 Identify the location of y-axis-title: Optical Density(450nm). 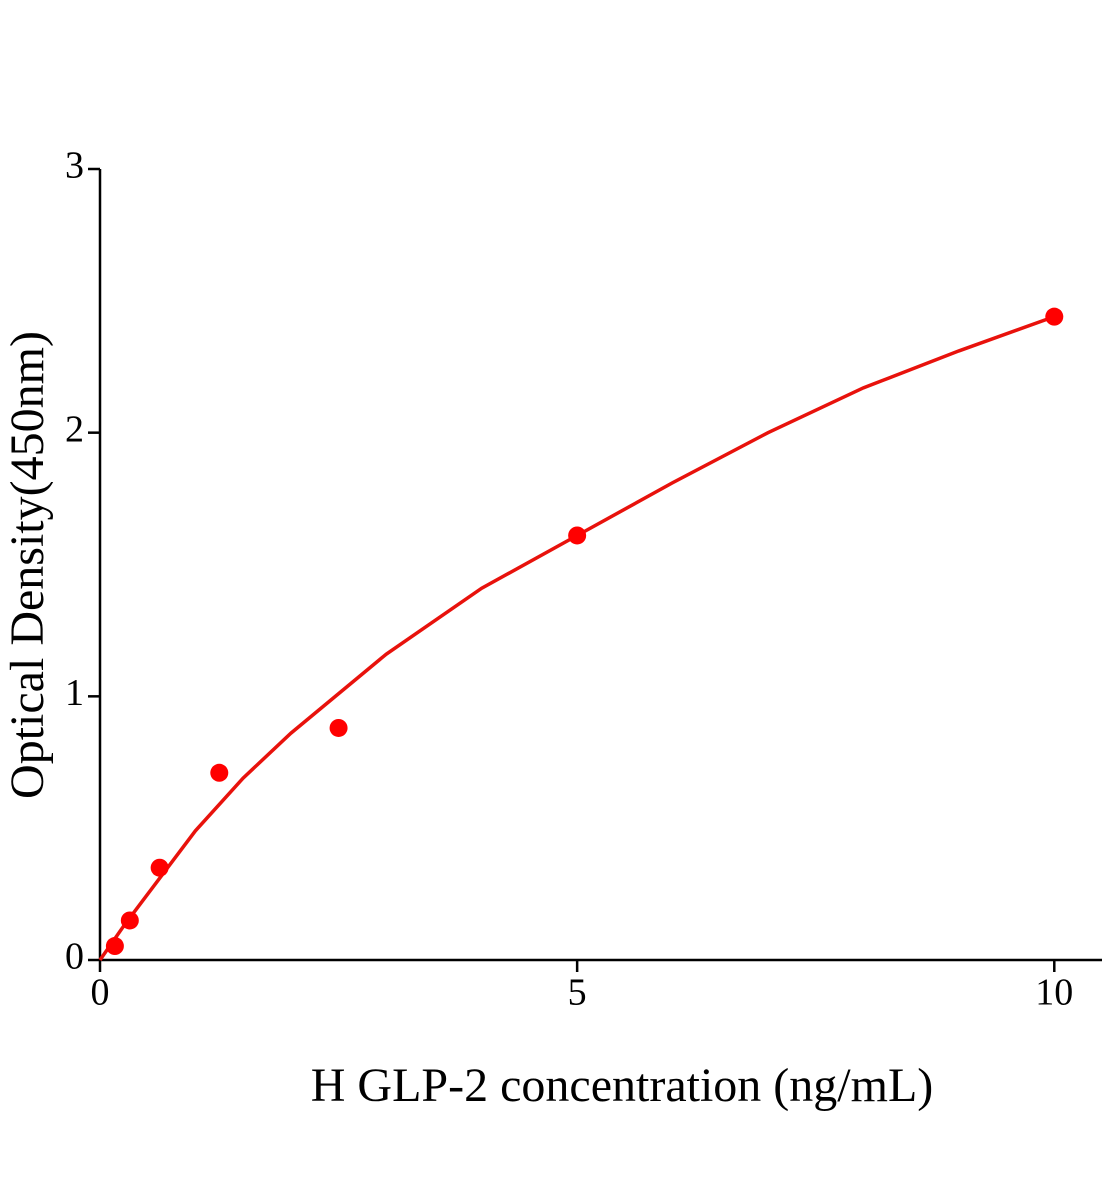
(27, 565).